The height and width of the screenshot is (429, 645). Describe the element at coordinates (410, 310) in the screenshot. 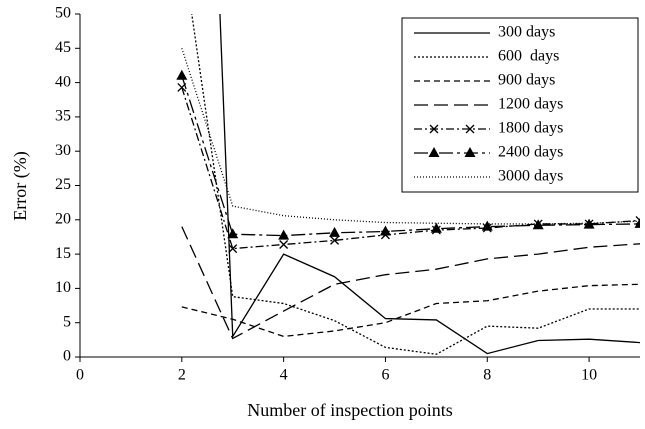

I see `series-line` at that location.